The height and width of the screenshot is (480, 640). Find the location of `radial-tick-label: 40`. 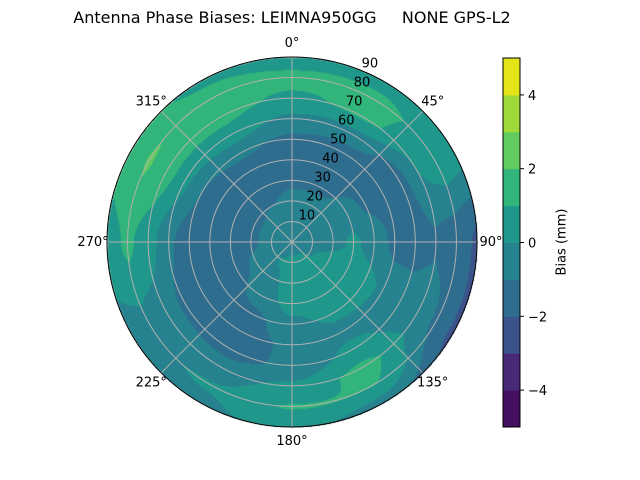

radial-tick-label: 40 is located at coordinates (330, 159).